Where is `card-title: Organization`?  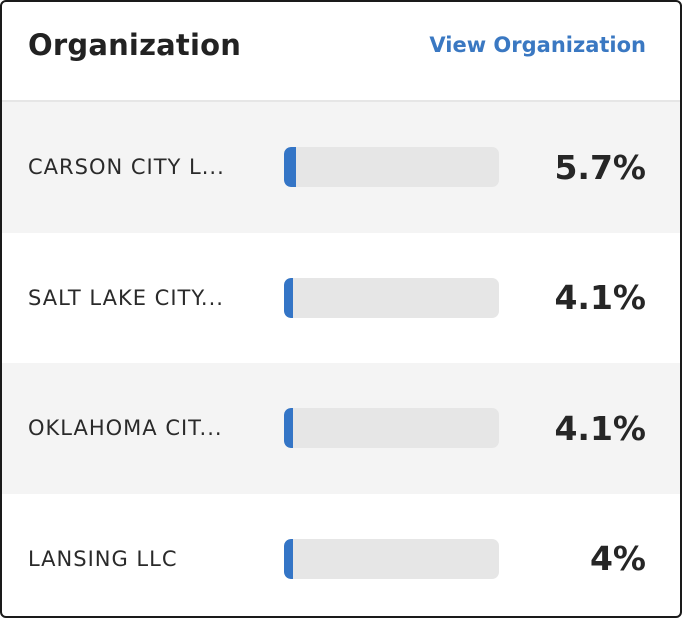
card-title: Organization is located at coordinates (135, 45).